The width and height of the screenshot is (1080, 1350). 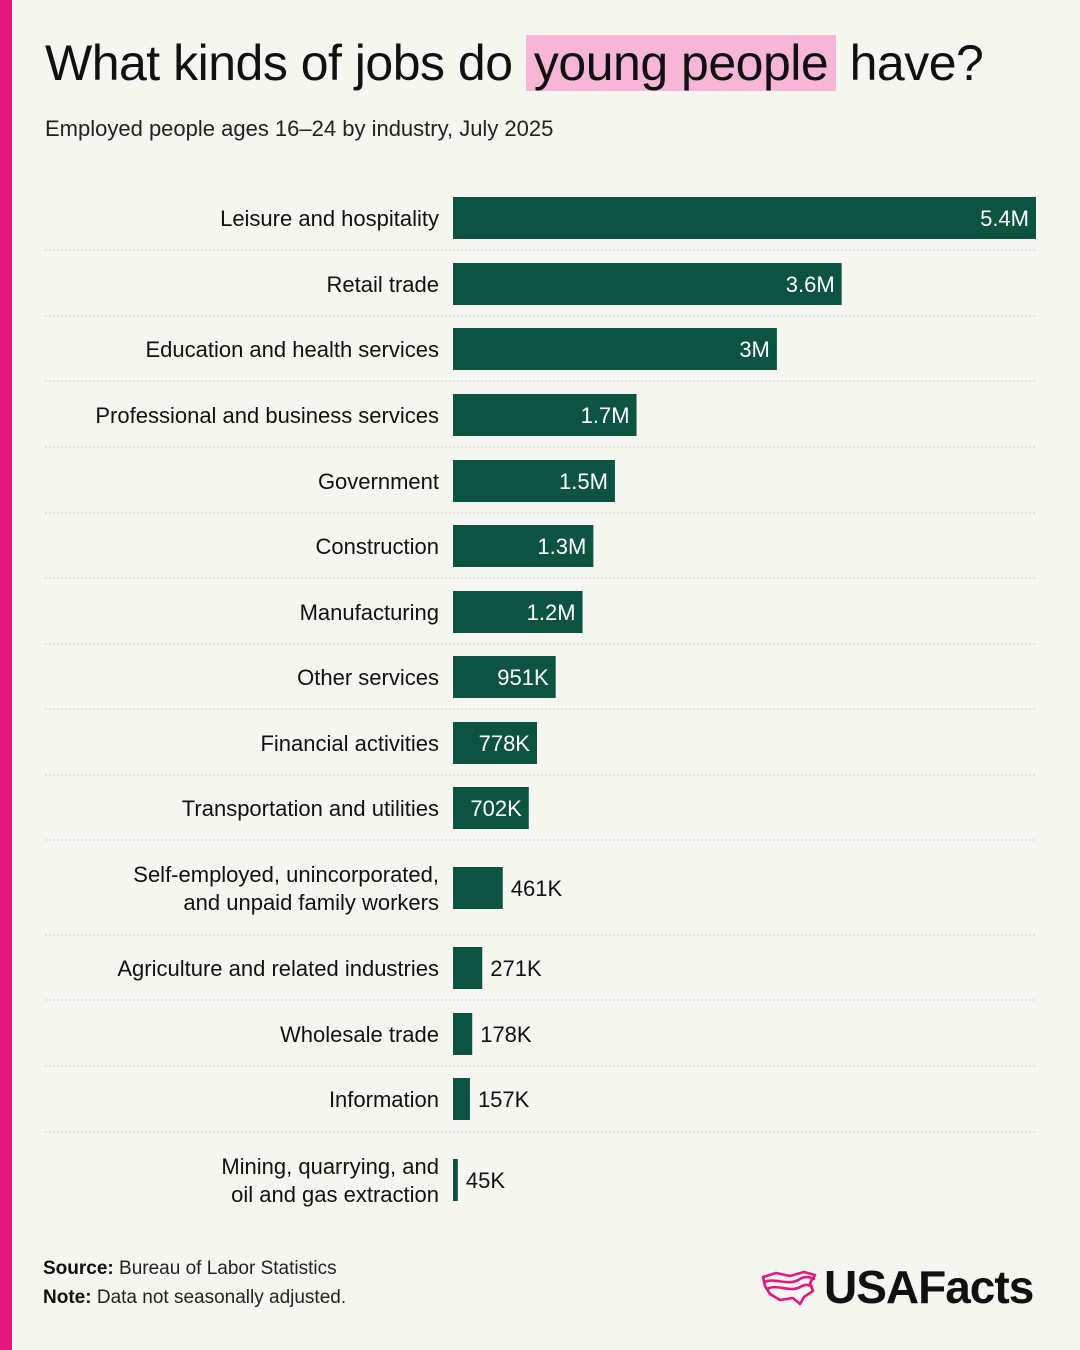 What do you see at coordinates (561, 546) in the screenshot?
I see `value-label: 1.3M` at bounding box center [561, 546].